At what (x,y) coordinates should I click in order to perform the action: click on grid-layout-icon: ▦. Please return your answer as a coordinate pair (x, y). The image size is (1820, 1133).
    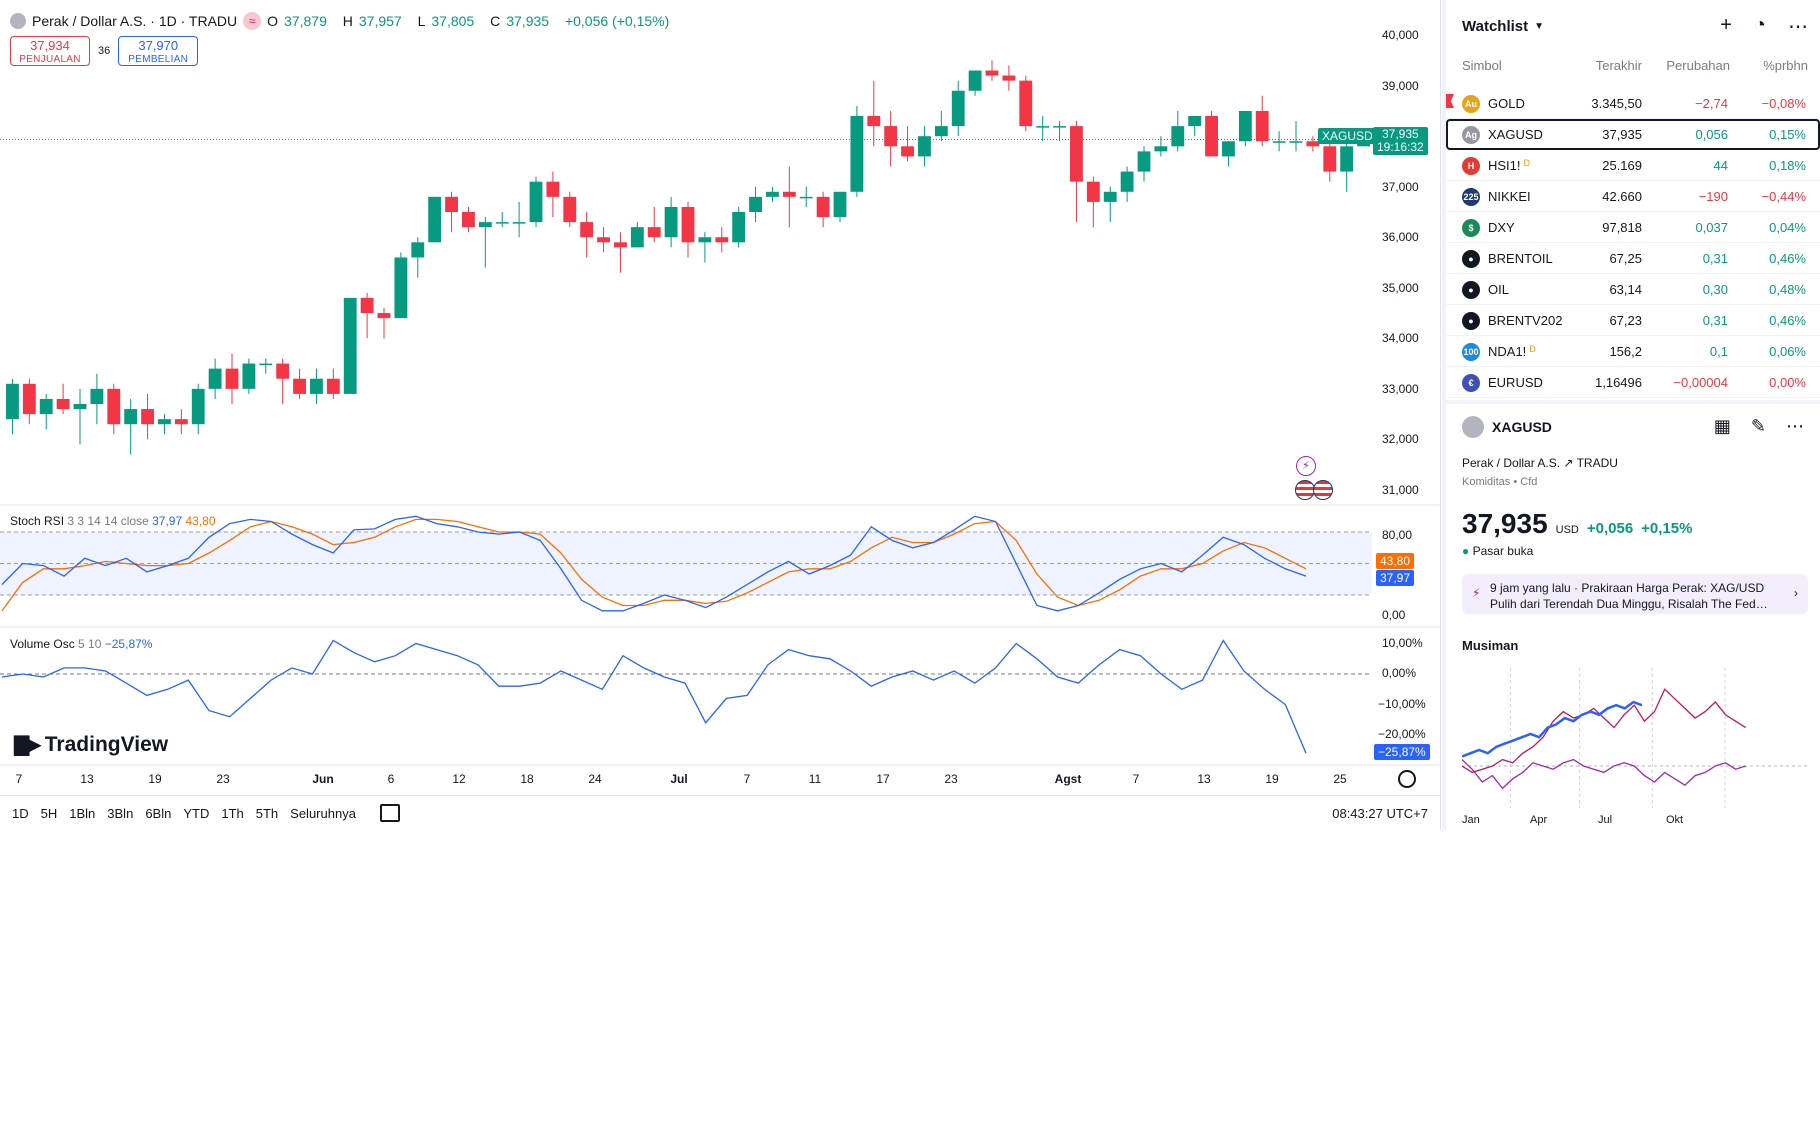
    Looking at the image, I should click on (1722, 426).